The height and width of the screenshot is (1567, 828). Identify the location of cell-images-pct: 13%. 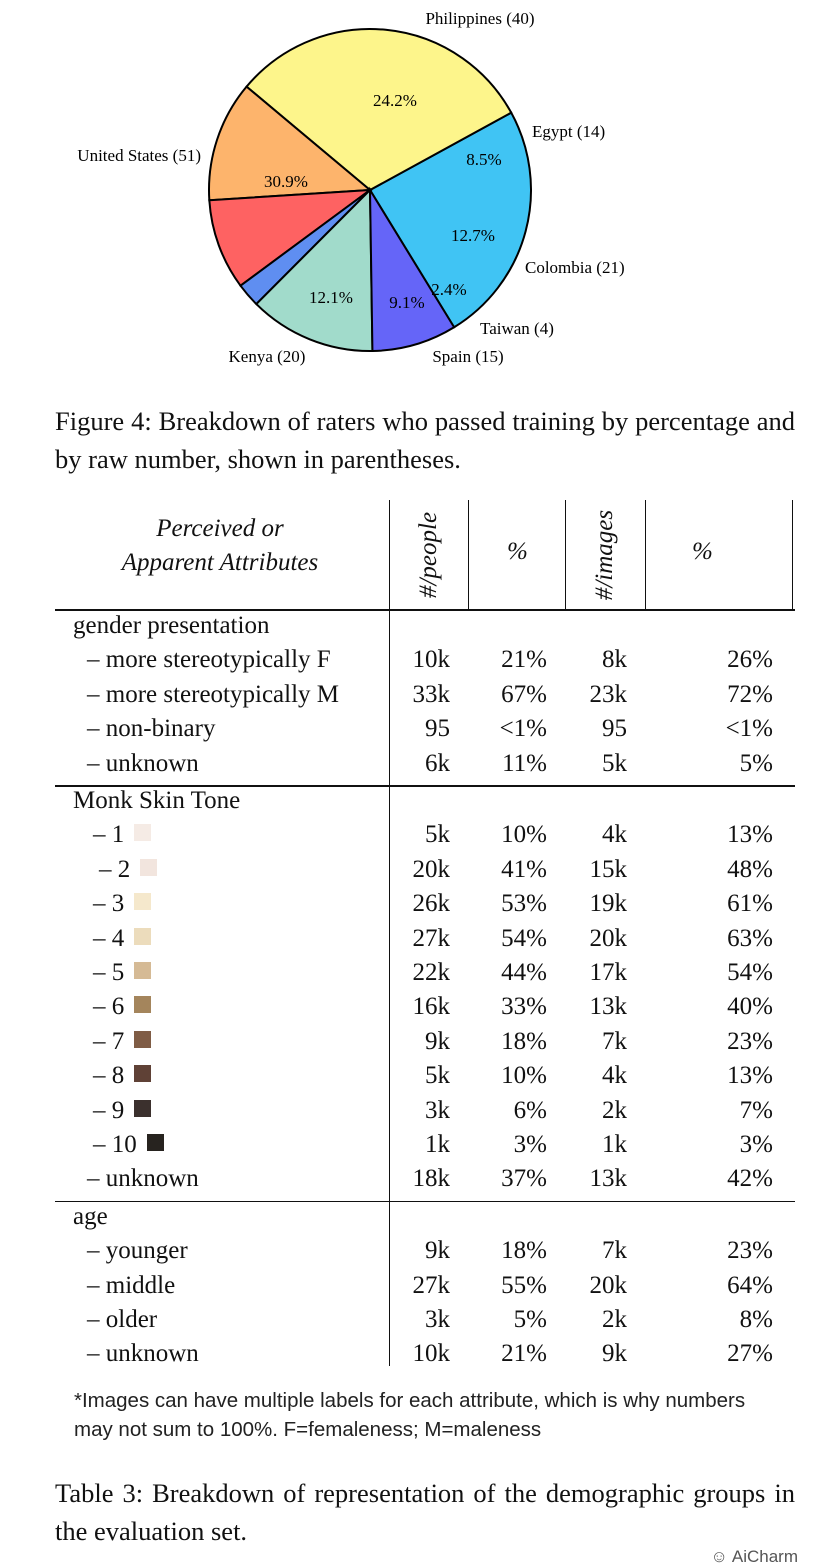
(750, 835).